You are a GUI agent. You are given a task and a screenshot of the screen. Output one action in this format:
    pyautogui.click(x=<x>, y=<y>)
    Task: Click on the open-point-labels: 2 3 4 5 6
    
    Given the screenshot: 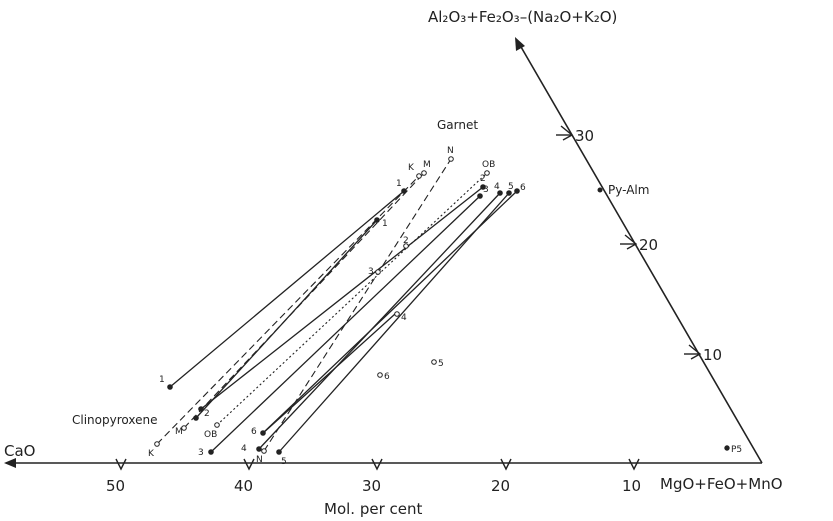 What is the action you would take?
    pyautogui.click(x=406, y=309)
    